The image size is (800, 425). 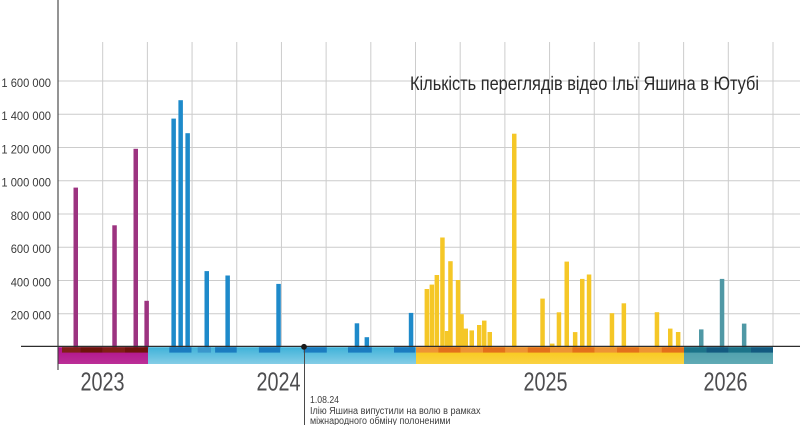 I want to click on svg-text: 2025, so click(x=546, y=382).